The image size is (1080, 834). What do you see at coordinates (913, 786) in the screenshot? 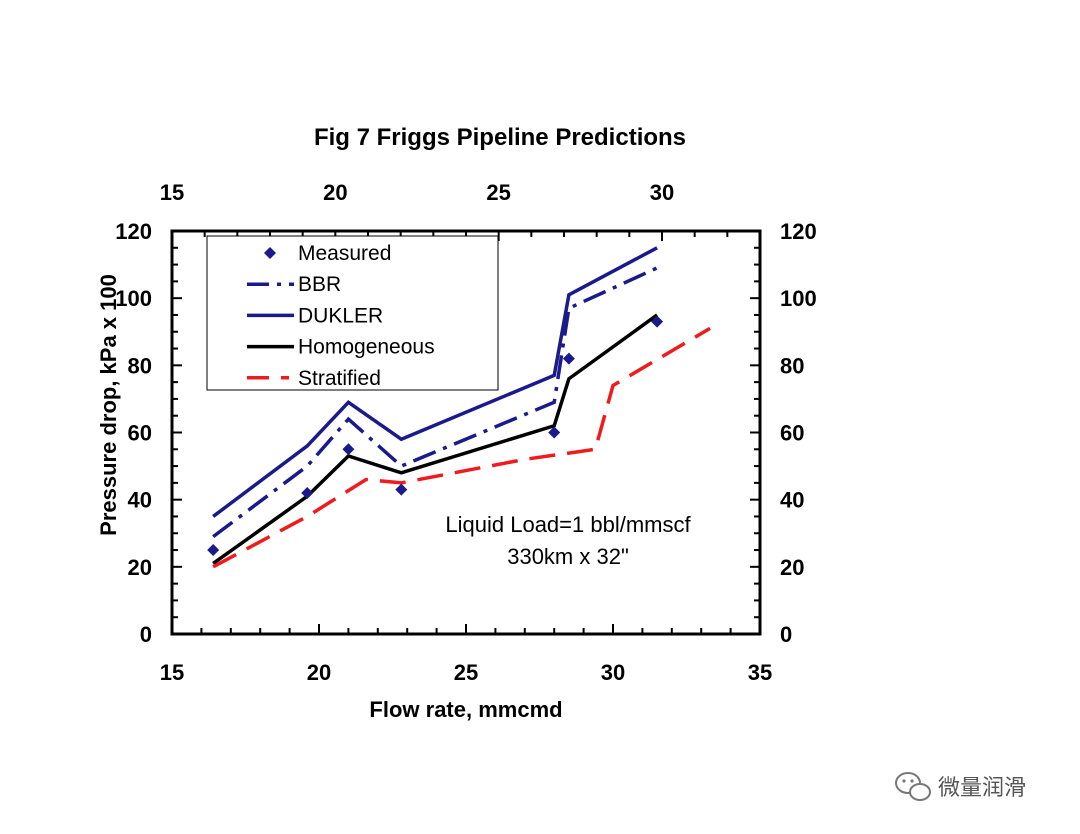
I see `wechat-icon` at bounding box center [913, 786].